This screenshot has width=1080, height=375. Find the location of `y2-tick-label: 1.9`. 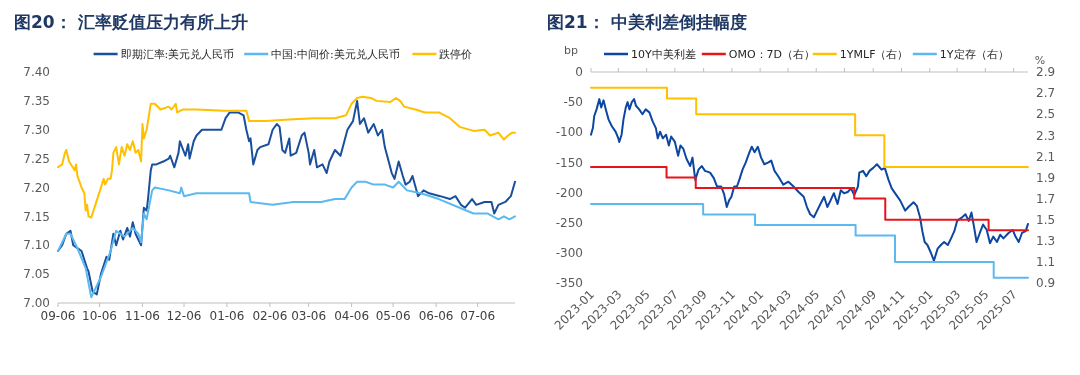

y2-tick-label: 1.9 is located at coordinates (1046, 177).